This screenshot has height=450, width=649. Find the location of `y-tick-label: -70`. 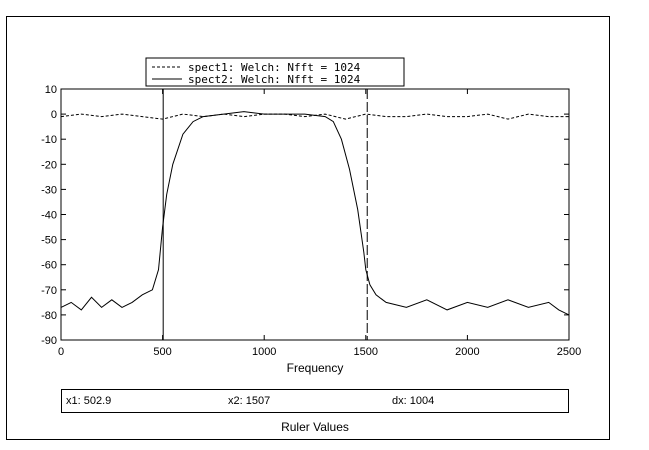

y-tick-label: -70 is located at coordinates (49, 291).